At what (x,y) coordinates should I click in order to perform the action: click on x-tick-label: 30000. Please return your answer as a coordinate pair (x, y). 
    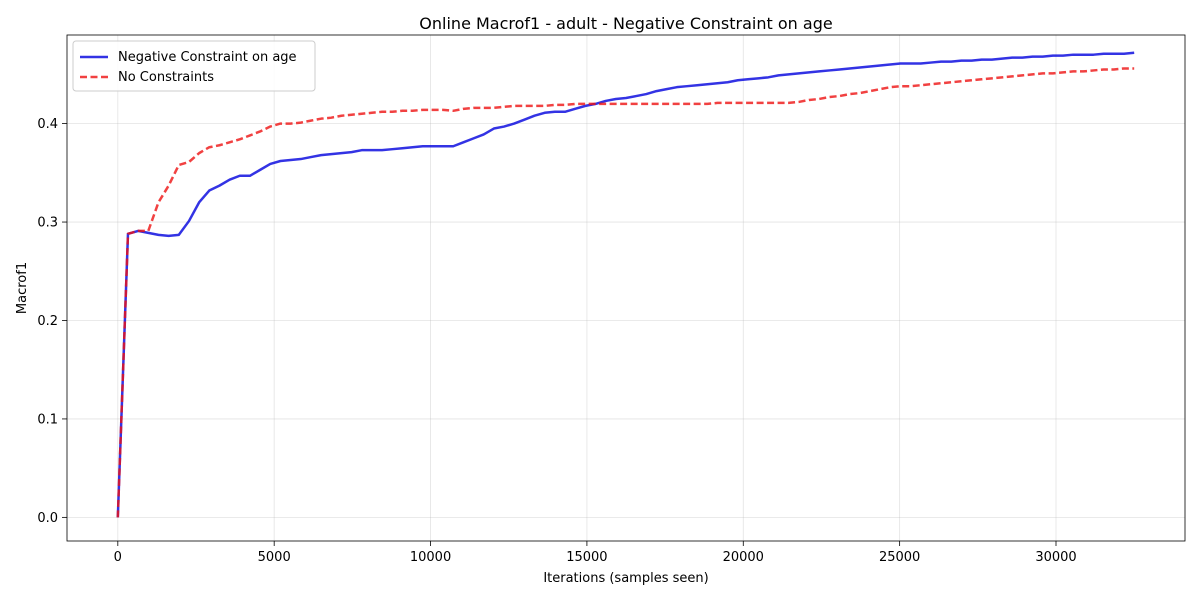
    Looking at the image, I should click on (1055, 557).